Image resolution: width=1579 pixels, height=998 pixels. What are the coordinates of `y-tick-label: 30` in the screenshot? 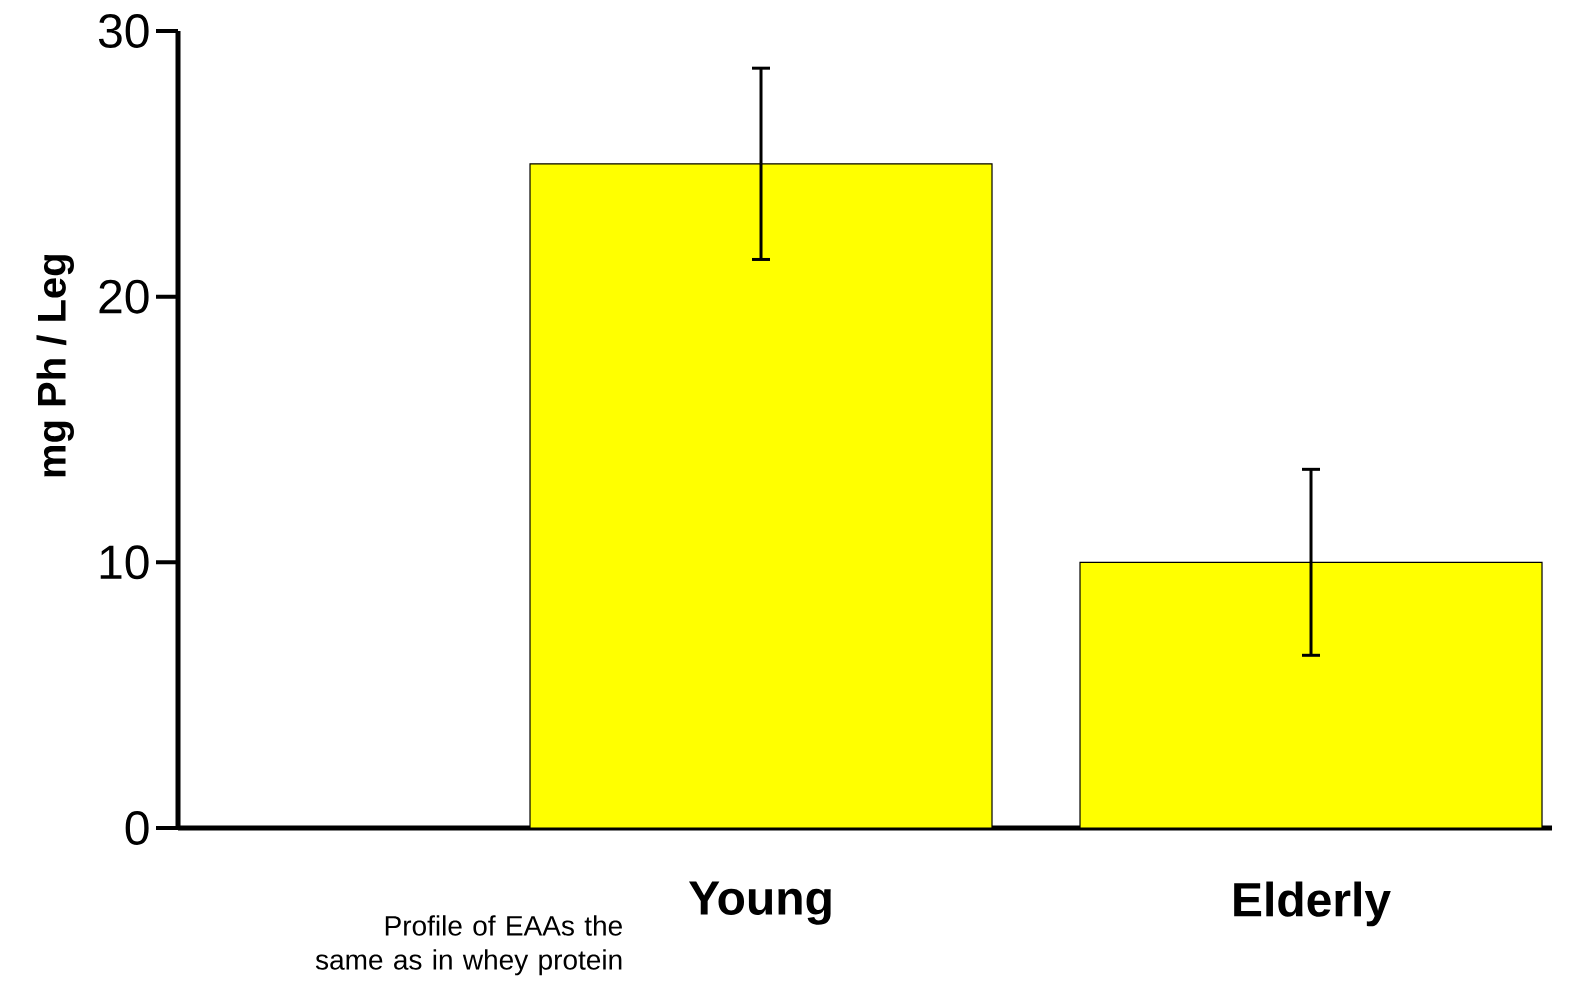 It's located at (123, 31).